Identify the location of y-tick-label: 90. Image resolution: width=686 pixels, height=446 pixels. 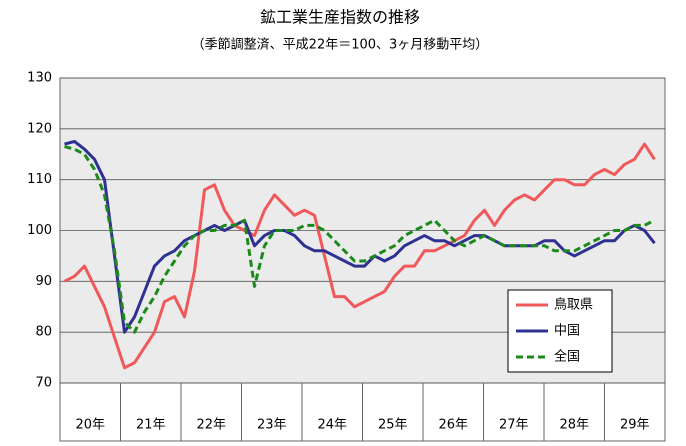
(43, 281).